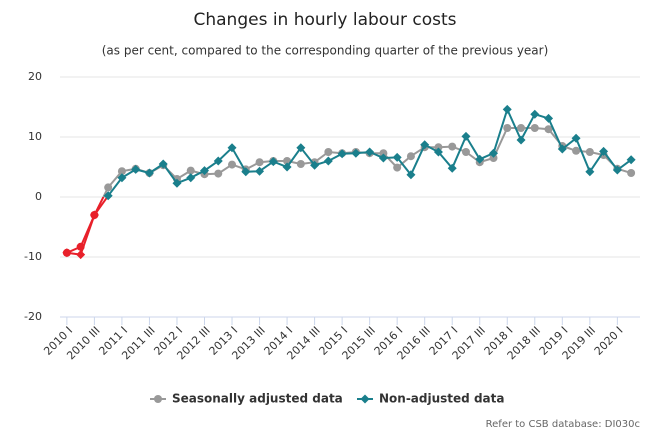  Describe the element at coordinates (324, 20) in the screenshot. I see `chart-title: Changes in hourly labour costs` at that location.